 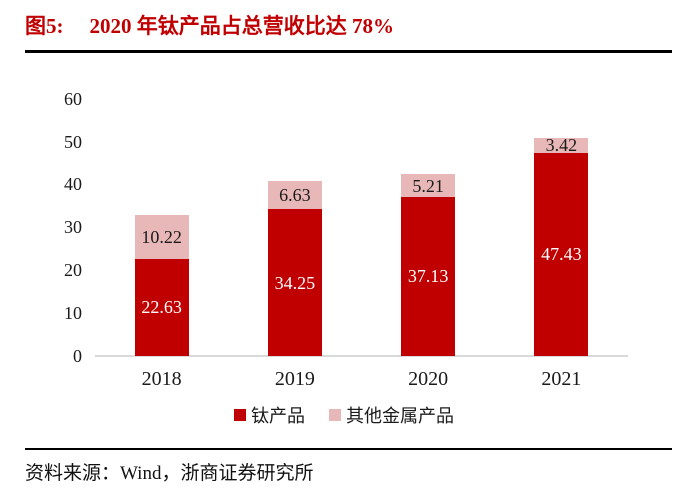 What do you see at coordinates (335, 415) in the screenshot?
I see `legend-swatch-other-metal-products` at bounding box center [335, 415].